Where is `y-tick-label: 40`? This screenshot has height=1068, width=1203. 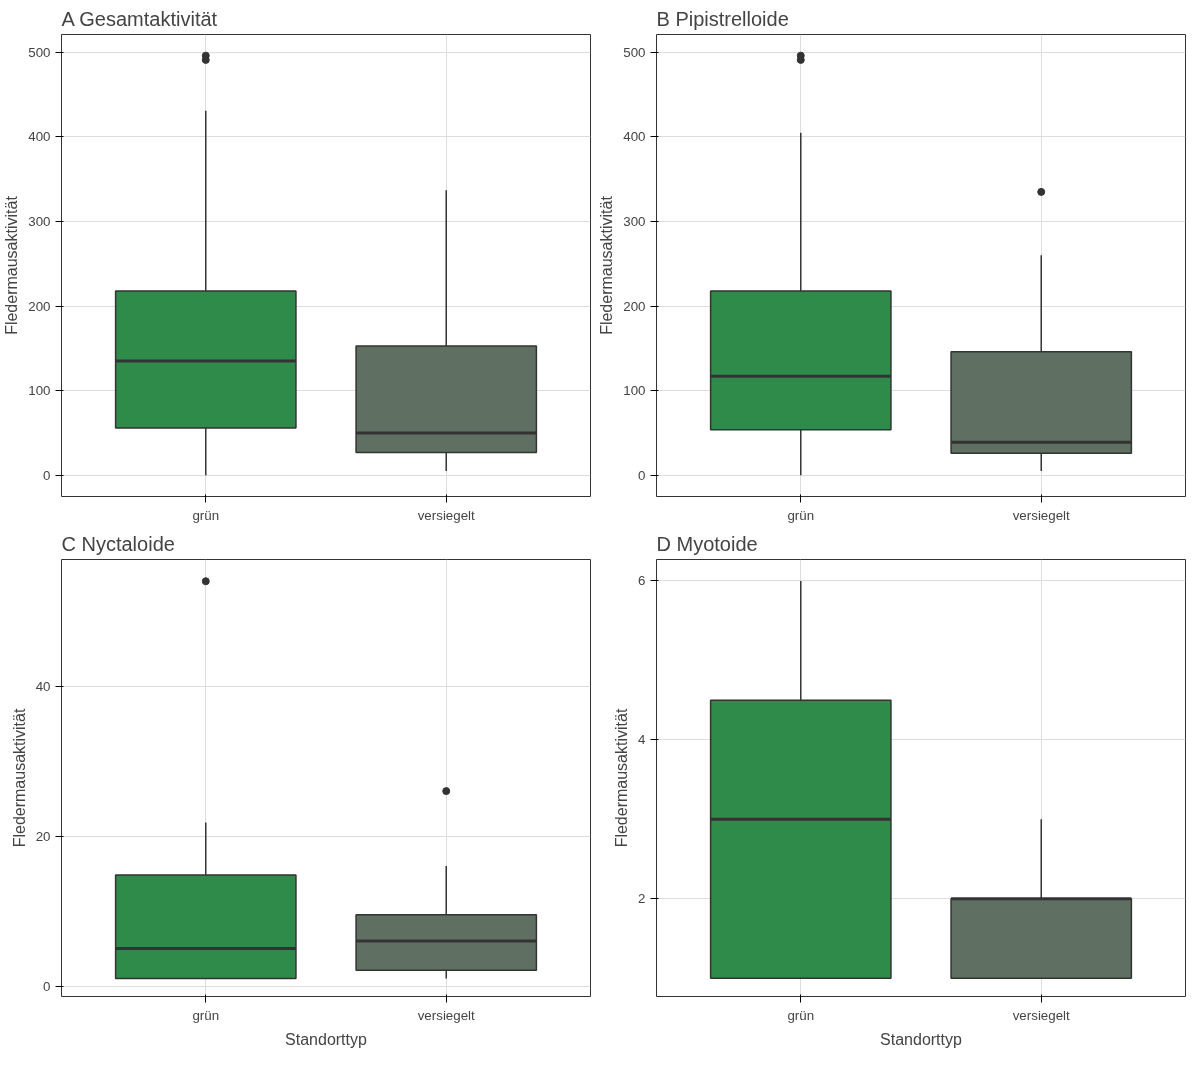 y-tick-label: 40 is located at coordinates (43, 686).